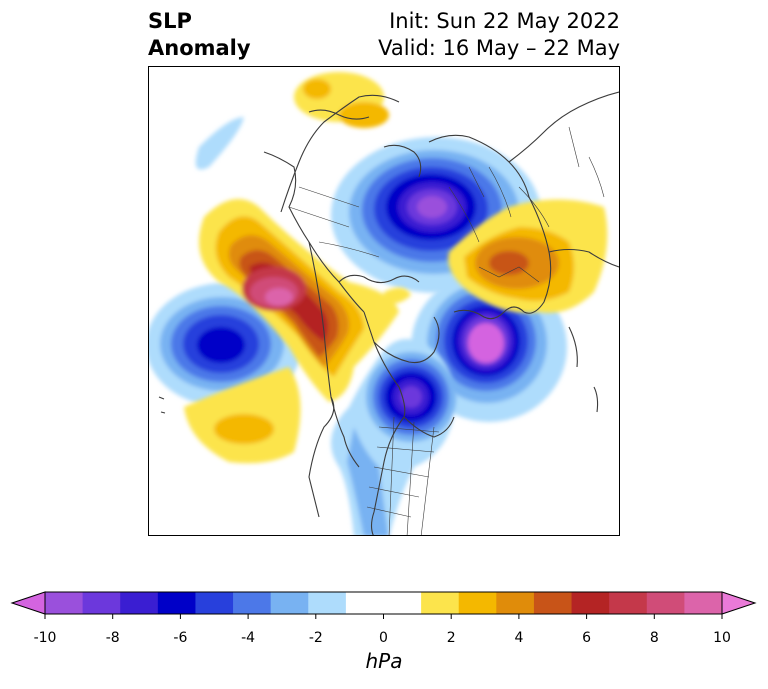  I want to click on colorbar-units: hPa, so click(384, 661).